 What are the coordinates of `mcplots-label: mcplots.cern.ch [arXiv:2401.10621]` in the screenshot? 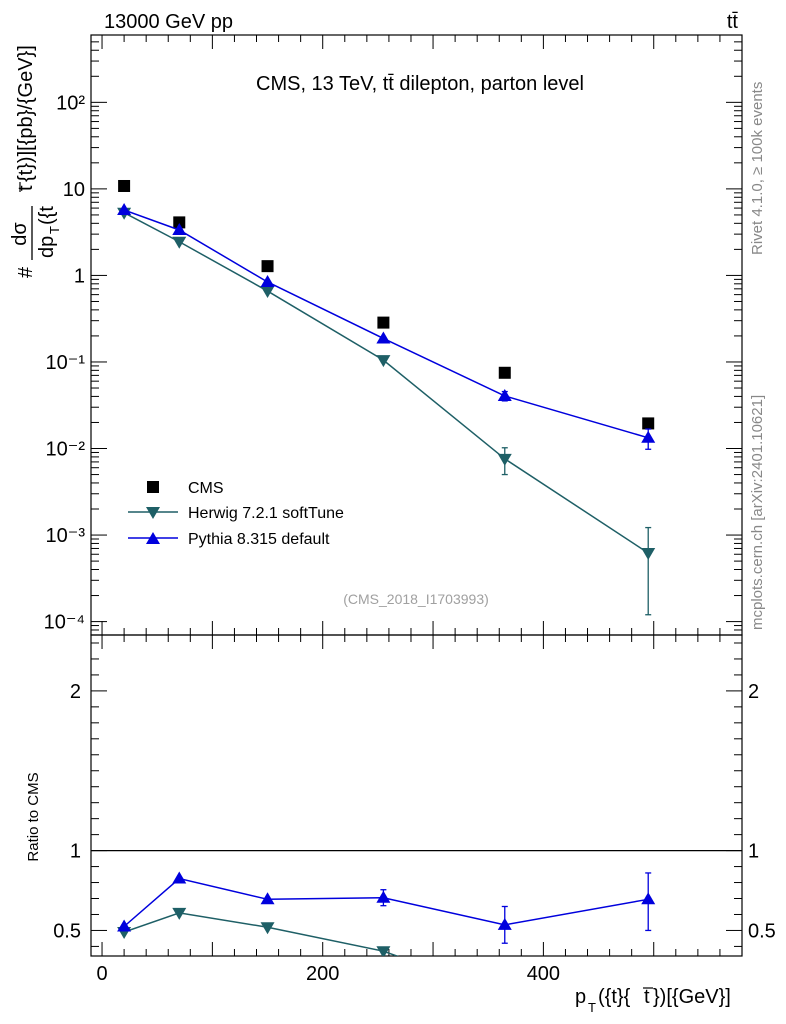 It's located at (757, 512).